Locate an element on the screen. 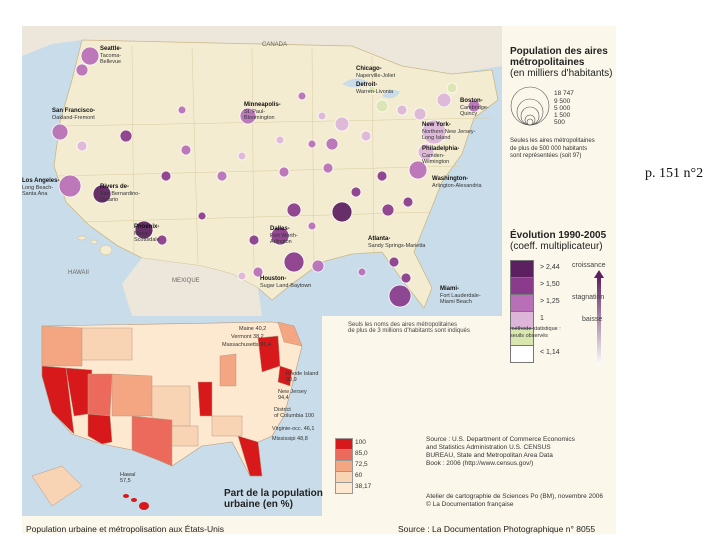 This screenshot has height=540, width=720. city-sub: Fort Lauderdale- Miami Beach is located at coordinates (460, 299).